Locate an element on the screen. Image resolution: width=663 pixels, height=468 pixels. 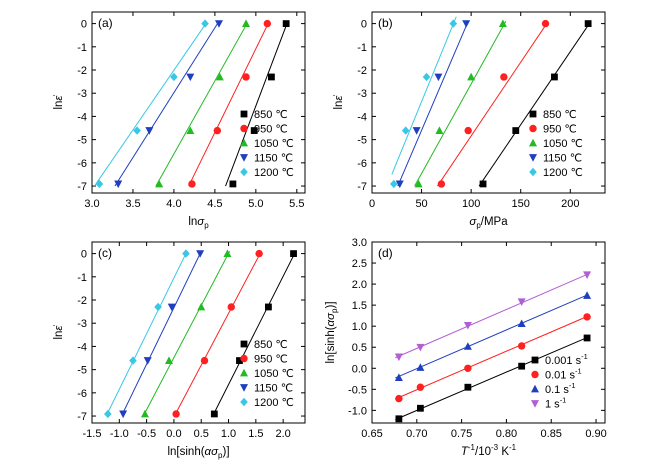
x-label-T: T is located at coordinates (465, 452).